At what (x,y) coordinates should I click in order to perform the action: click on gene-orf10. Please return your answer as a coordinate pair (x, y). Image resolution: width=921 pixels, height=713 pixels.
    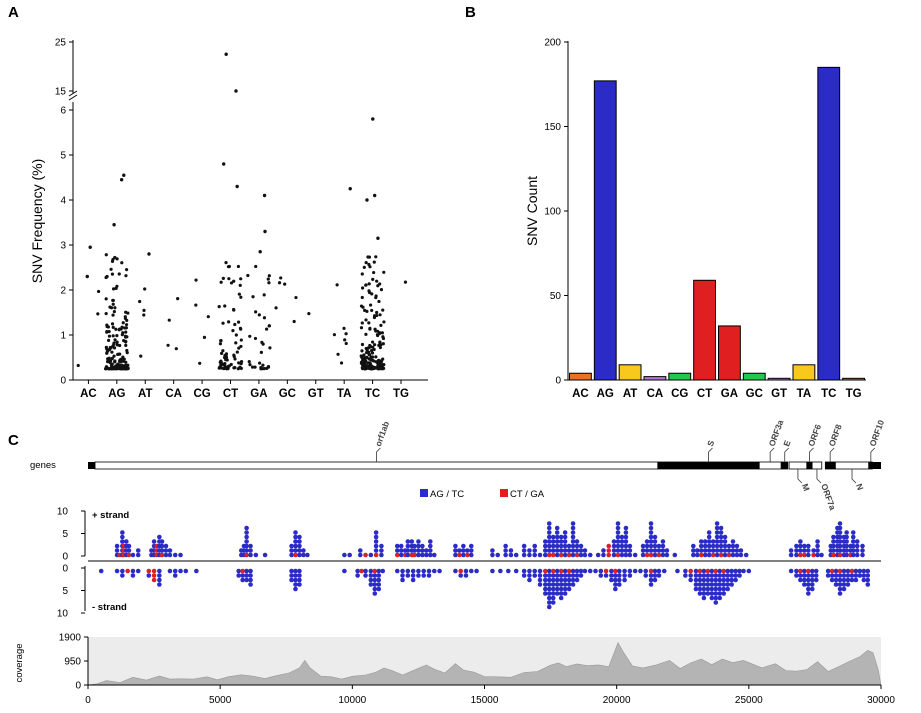
    Looking at the image, I should click on (870, 465).